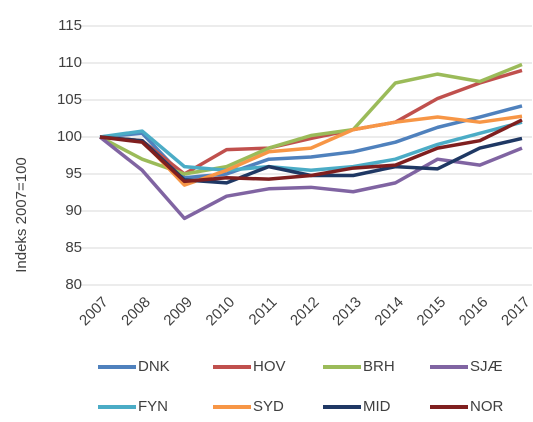 The height and width of the screenshot is (422, 533). What do you see at coordinates (486, 366) in the screenshot?
I see `legend-label: SJÆ` at bounding box center [486, 366].